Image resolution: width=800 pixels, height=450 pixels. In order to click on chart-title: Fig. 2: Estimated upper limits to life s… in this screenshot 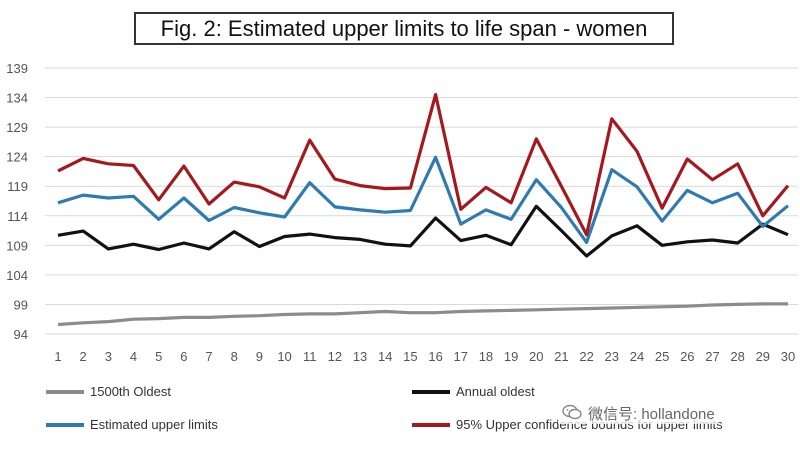, I will do `click(404, 28)`.